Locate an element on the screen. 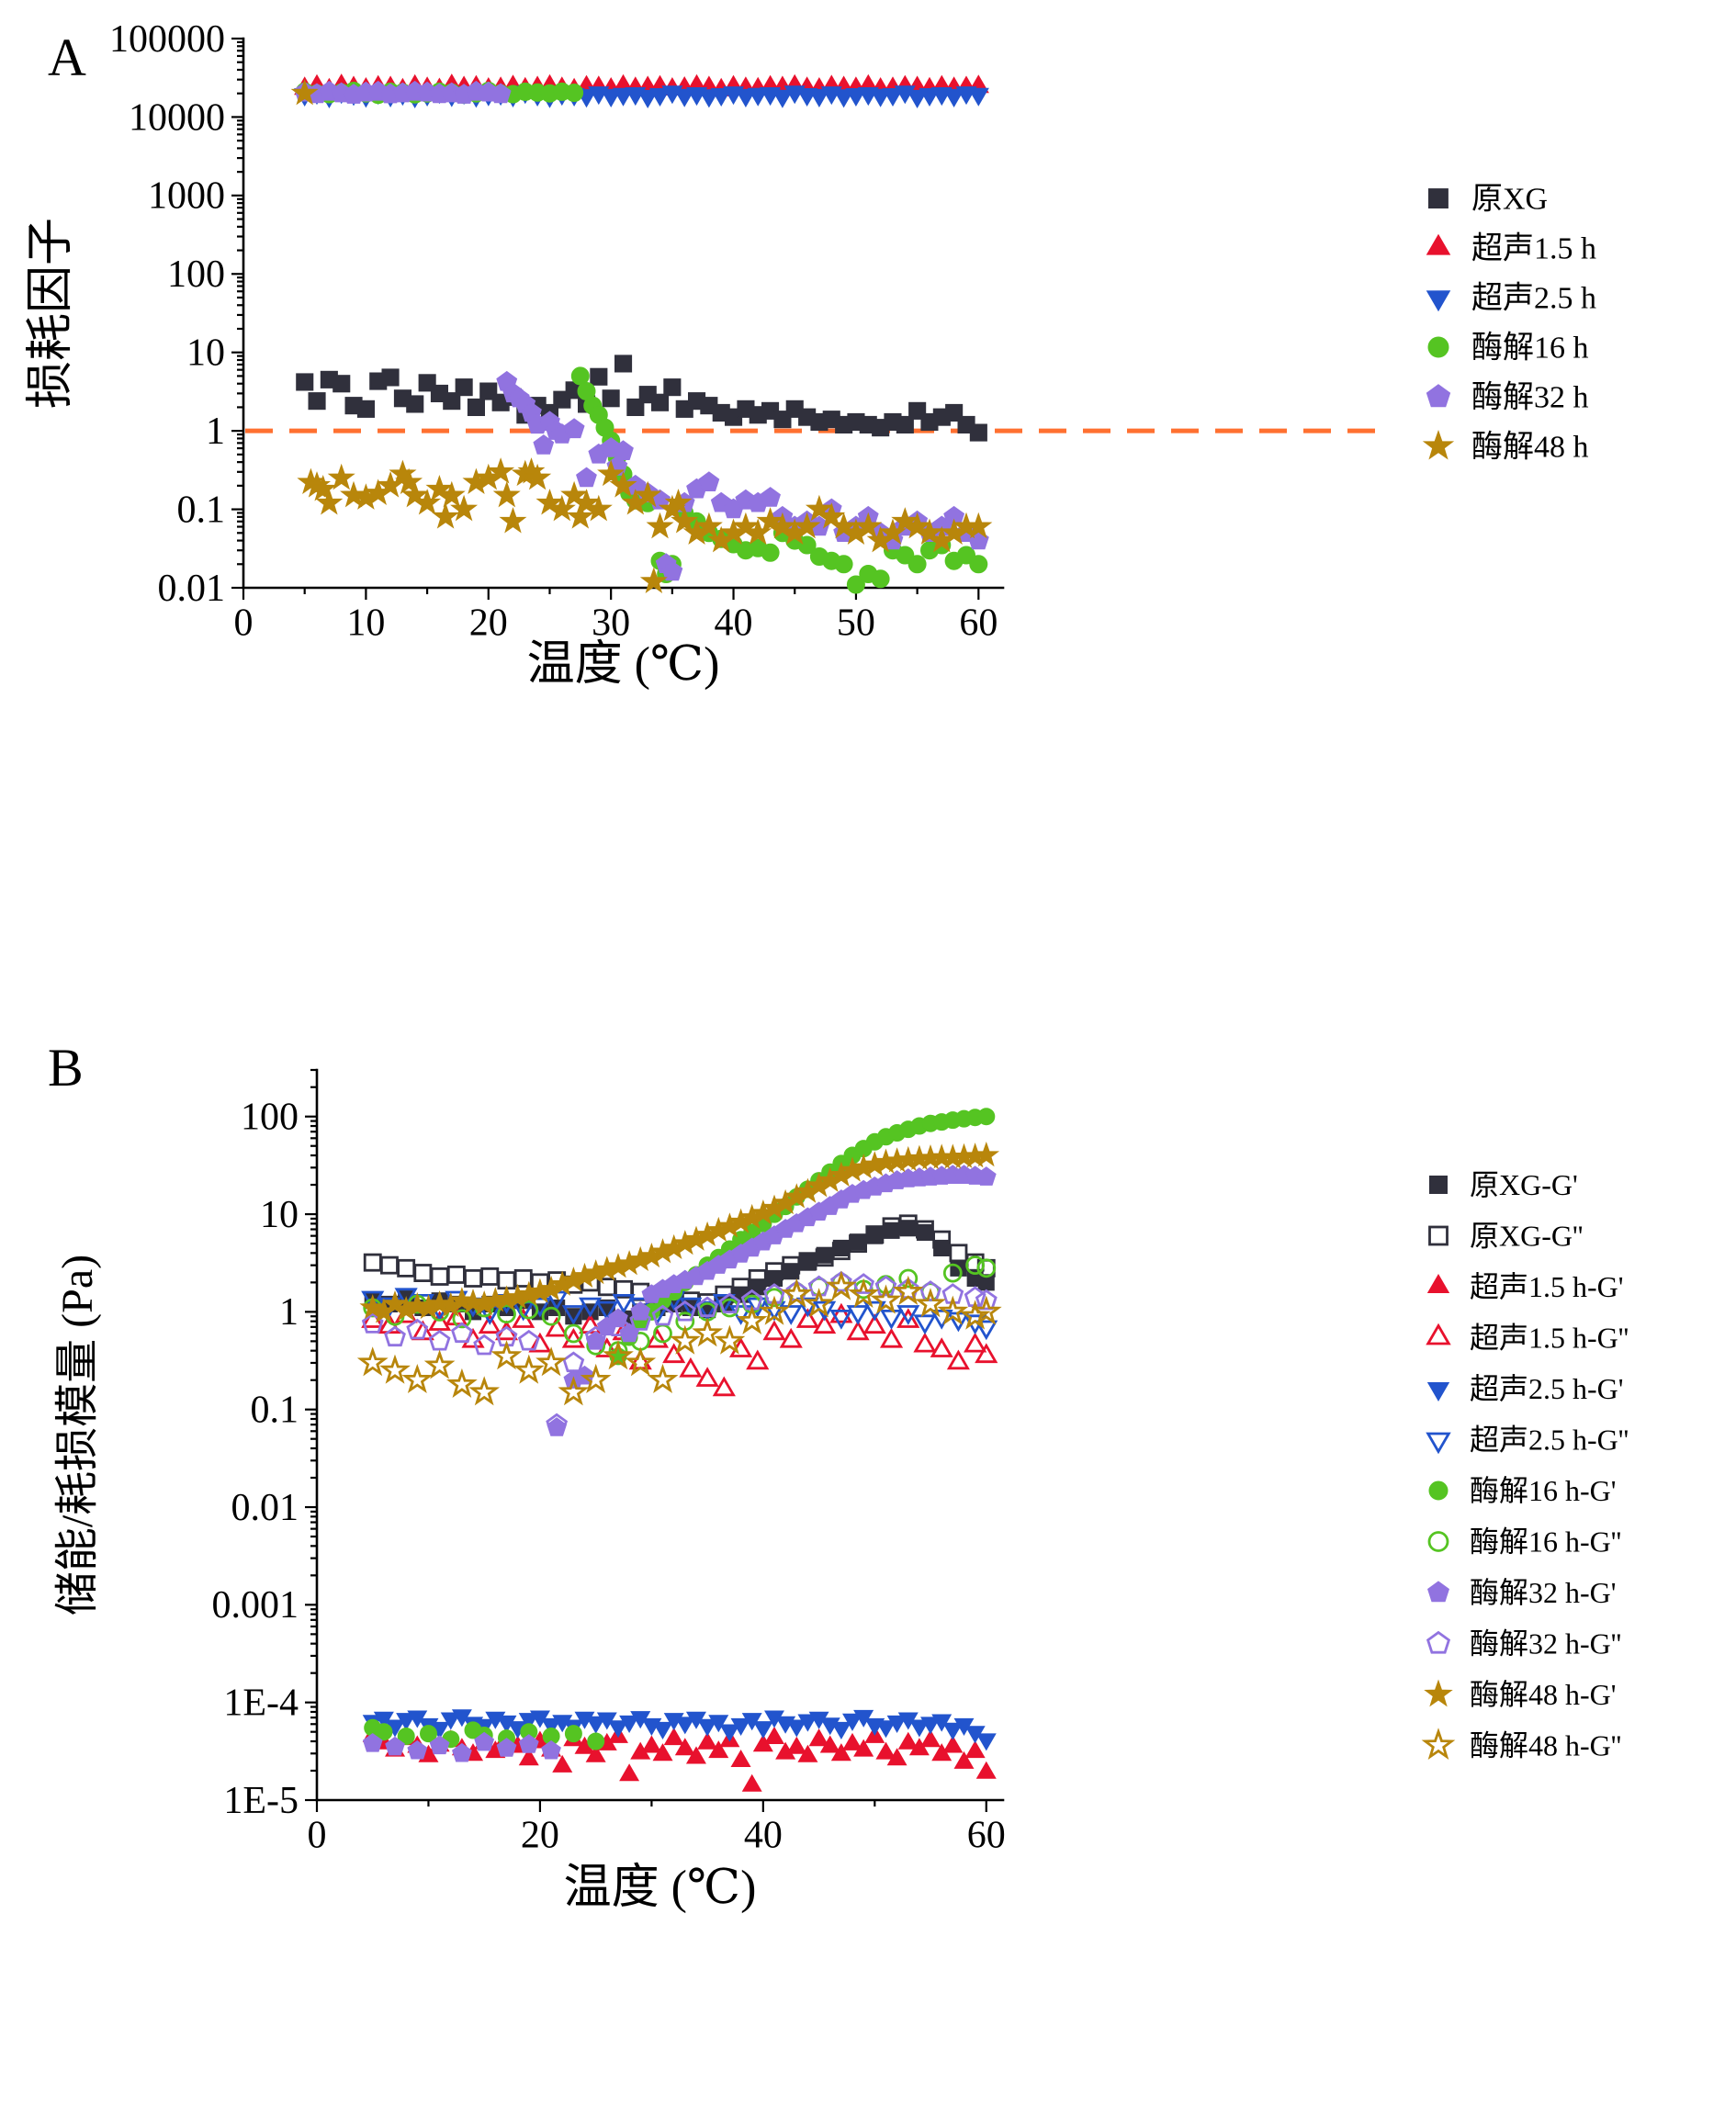 This screenshot has height=2105, width=1736. series-enzyme-16h is located at coordinates (641, 338).